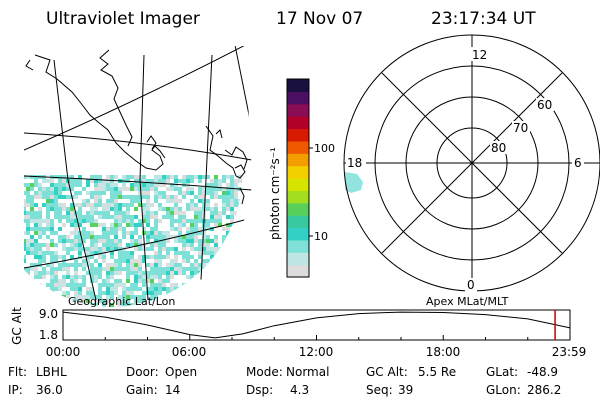 This screenshot has height=404, width=600. What do you see at coordinates (48, 335) in the screenshot?
I see `y-tick-label-bottom: 1.8` at bounding box center [48, 335].